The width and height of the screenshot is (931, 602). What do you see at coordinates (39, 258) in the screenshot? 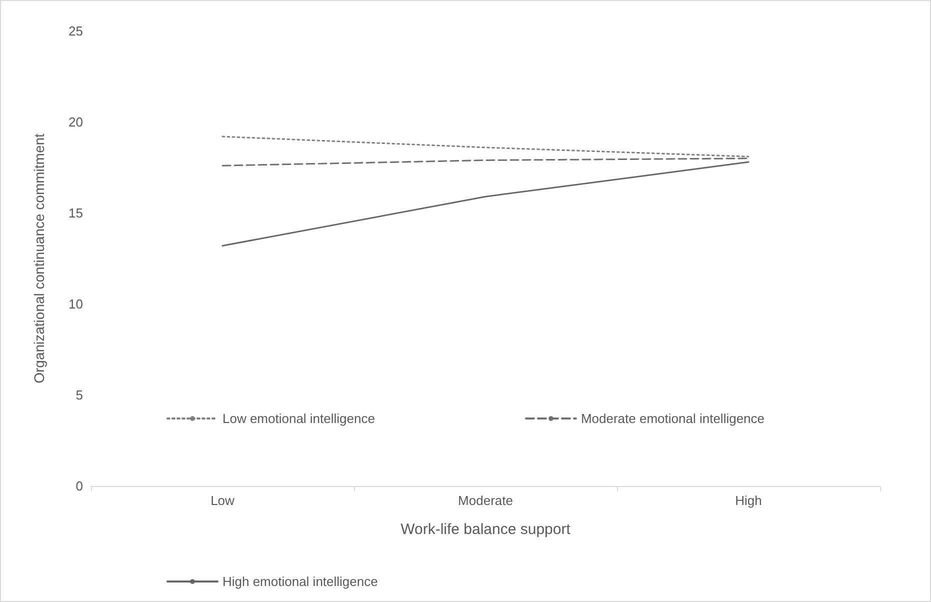
I see `y-axis-title: Organizational continuance commitment` at bounding box center [39, 258].